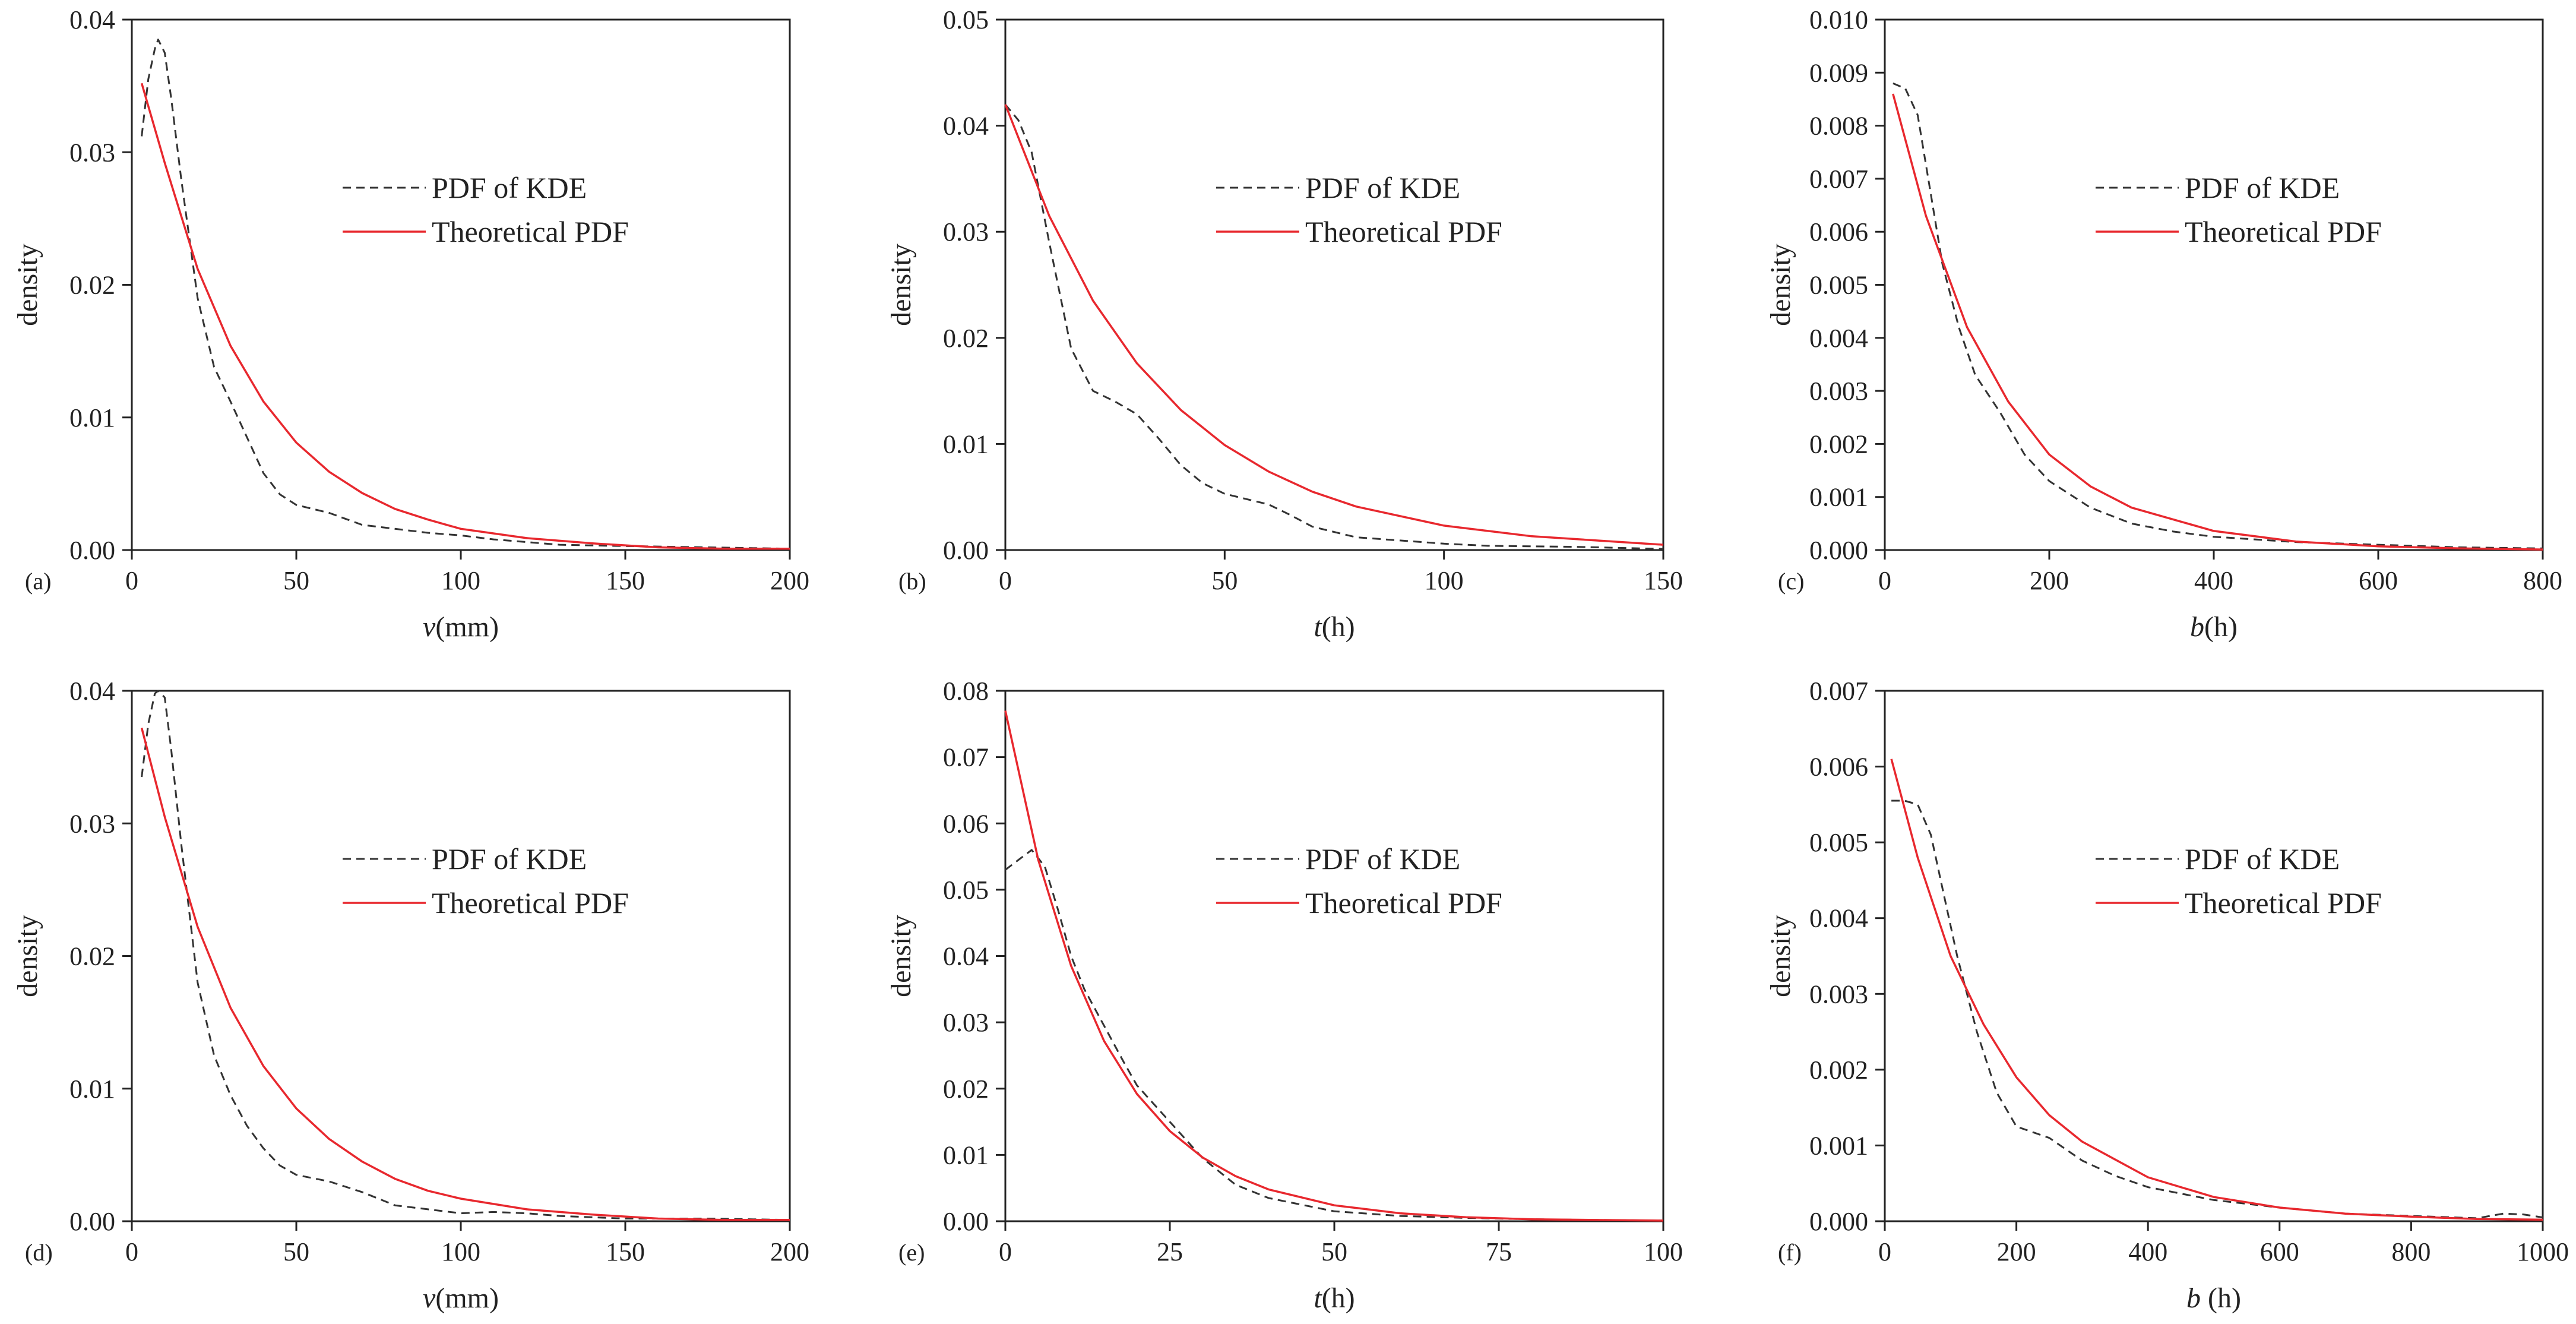 The height and width of the screenshot is (1324, 2576). Describe the element at coordinates (966, 757) in the screenshot. I see `y-tick-label: 0.07` at that location.